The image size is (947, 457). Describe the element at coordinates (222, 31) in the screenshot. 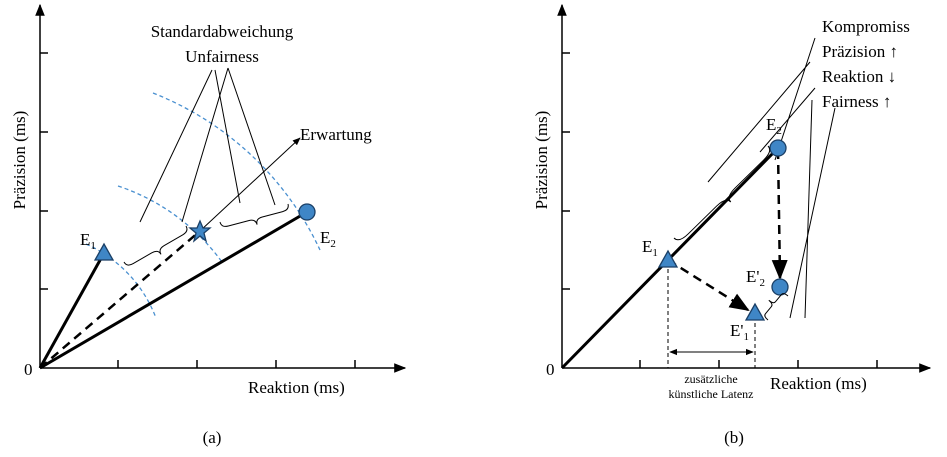

I see `label: Standardabweichung` at that location.